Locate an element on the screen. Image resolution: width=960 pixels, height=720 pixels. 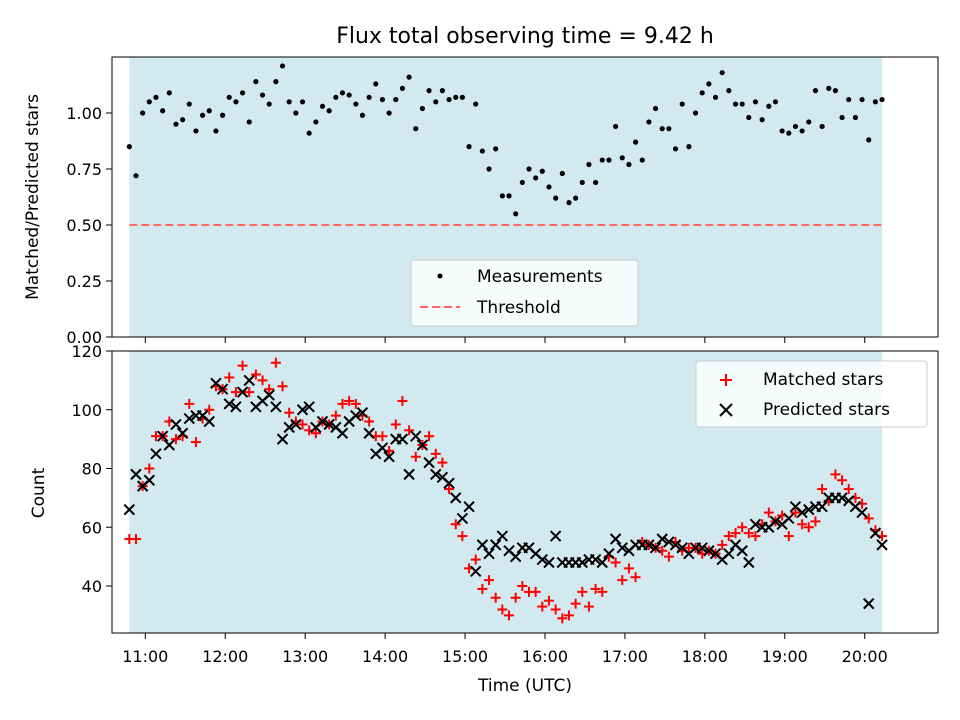
x-tick-label: 11:00 is located at coordinates (145, 656).